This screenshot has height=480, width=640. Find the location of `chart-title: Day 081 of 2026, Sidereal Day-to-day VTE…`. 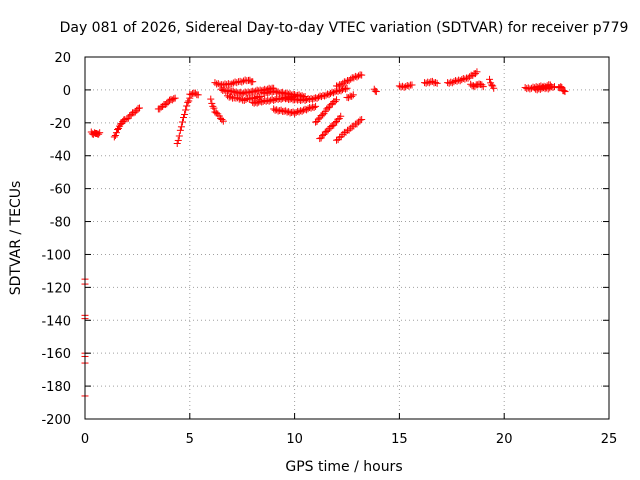

chart-title: Day 081 of 2026, Sidereal Day-to-day VTE… is located at coordinates (344, 28).